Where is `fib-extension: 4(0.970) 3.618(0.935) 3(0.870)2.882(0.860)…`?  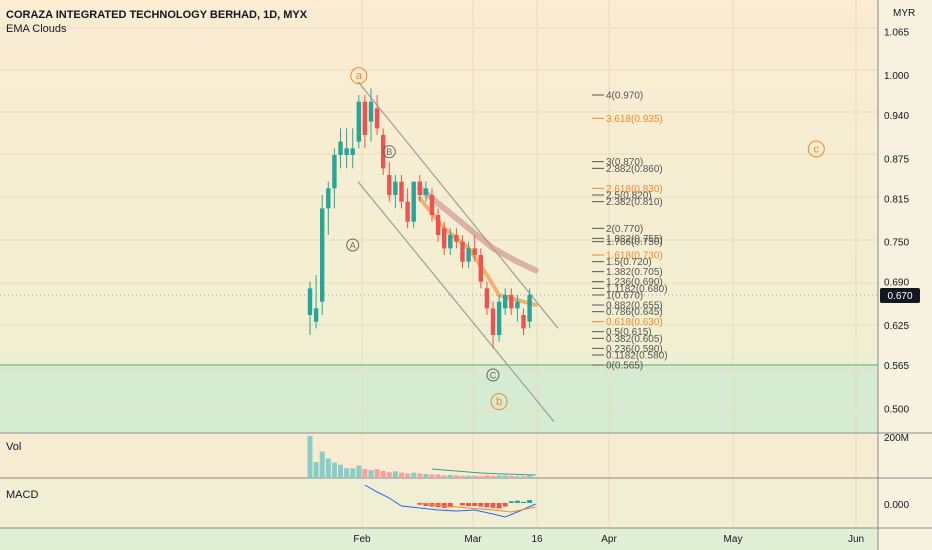 fib-extension: 4(0.970) 3.618(0.935) 3(0.870)2.882(0.860)… is located at coordinates (630, 231).